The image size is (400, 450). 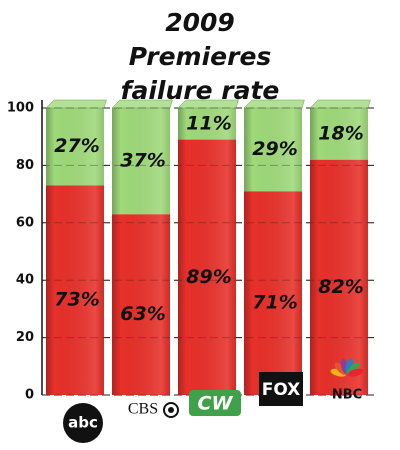 What do you see at coordinates (76, 300) in the screenshot?
I see `value-label: 73%` at bounding box center [76, 300].